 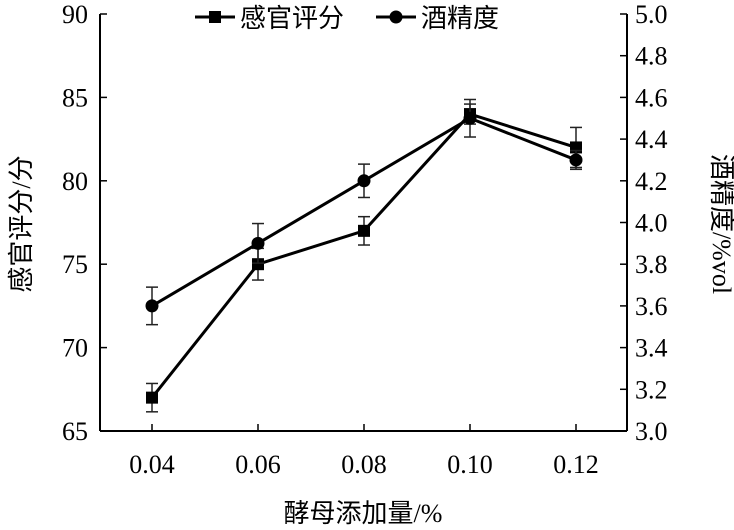 What do you see at coordinates (347, 18) in the screenshot?
I see `legend: 感官评分 酒精度` at bounding box center [347, 18].